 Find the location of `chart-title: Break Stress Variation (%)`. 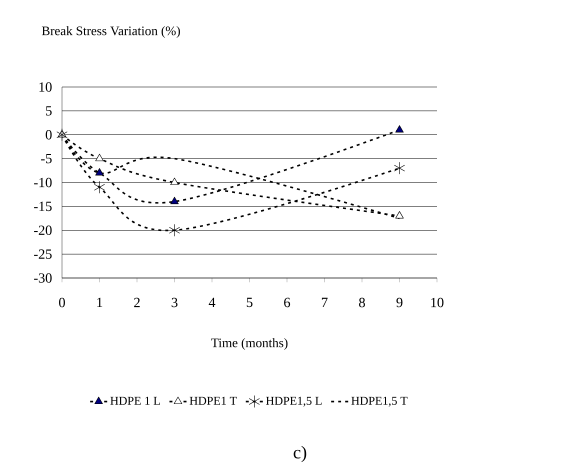

chart-title: Break Stress Variation (%) is located at coordinates (111, 32).